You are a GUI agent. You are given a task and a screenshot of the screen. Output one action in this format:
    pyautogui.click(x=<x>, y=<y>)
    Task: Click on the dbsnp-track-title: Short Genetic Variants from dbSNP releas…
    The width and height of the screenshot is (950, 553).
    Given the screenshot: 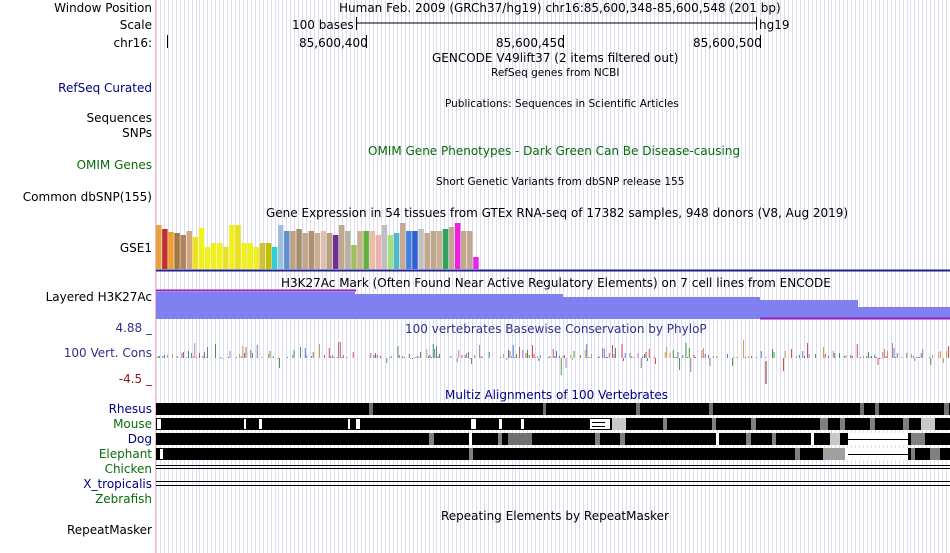 What is the action you would take?
    pyautogui.click(x=560, y=182)
    